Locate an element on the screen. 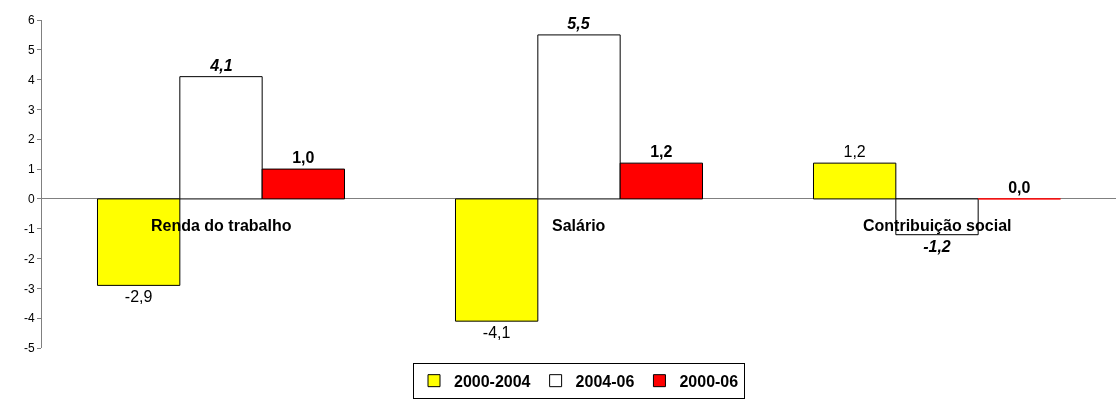  data-label: 0,0 is located at coordinates (1019, 187).